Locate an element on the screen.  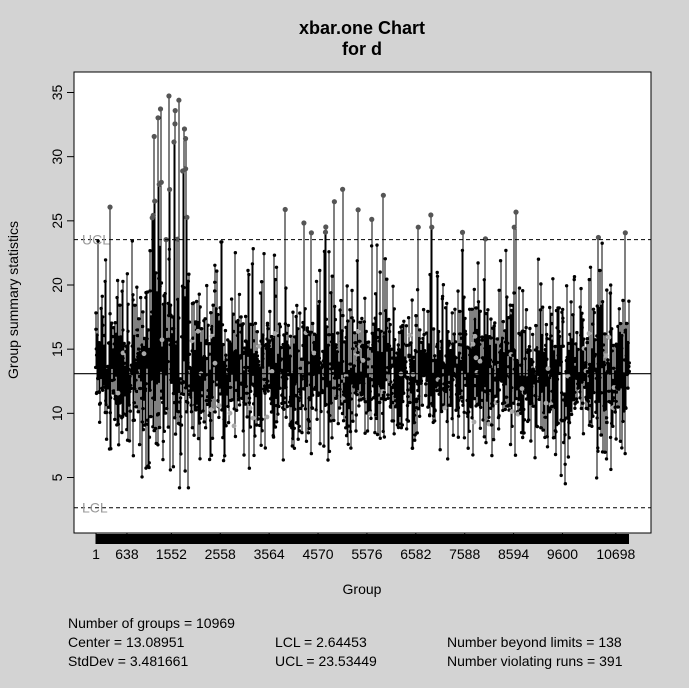
x-axis-tick-band is located at coordinates (362, 539).